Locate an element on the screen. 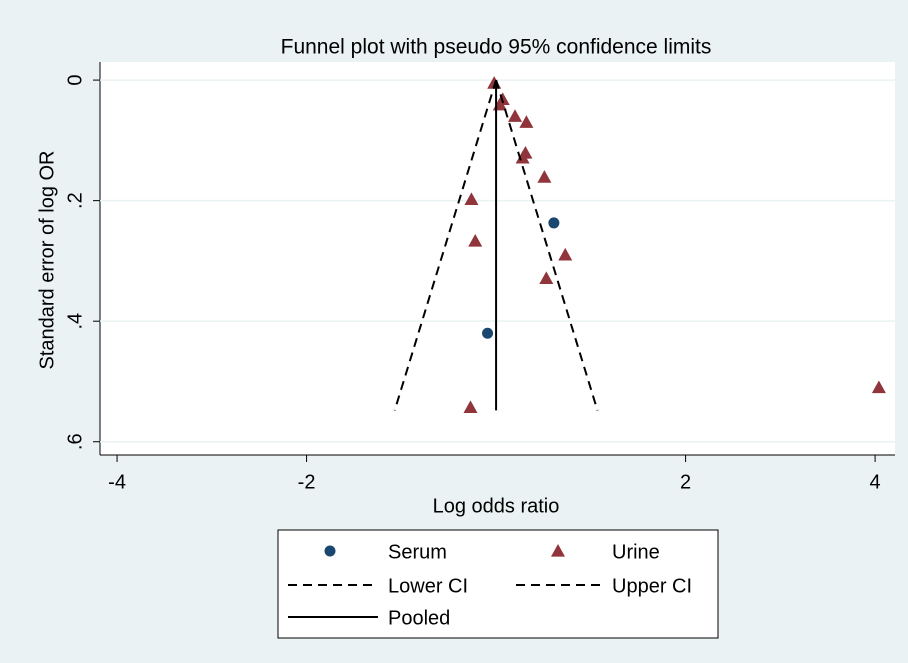 The height and width of the screenshot is (663, 908). x-tick-label: -2 is located at coordinates (307, 482).